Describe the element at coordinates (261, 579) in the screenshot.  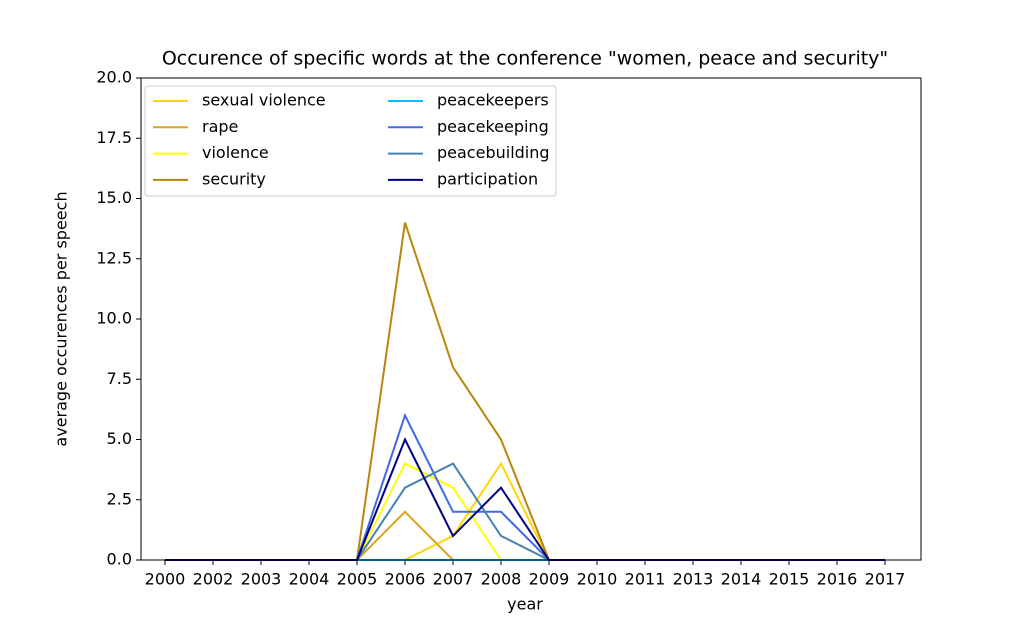
I see `x-tick-label: 2003` at that location.